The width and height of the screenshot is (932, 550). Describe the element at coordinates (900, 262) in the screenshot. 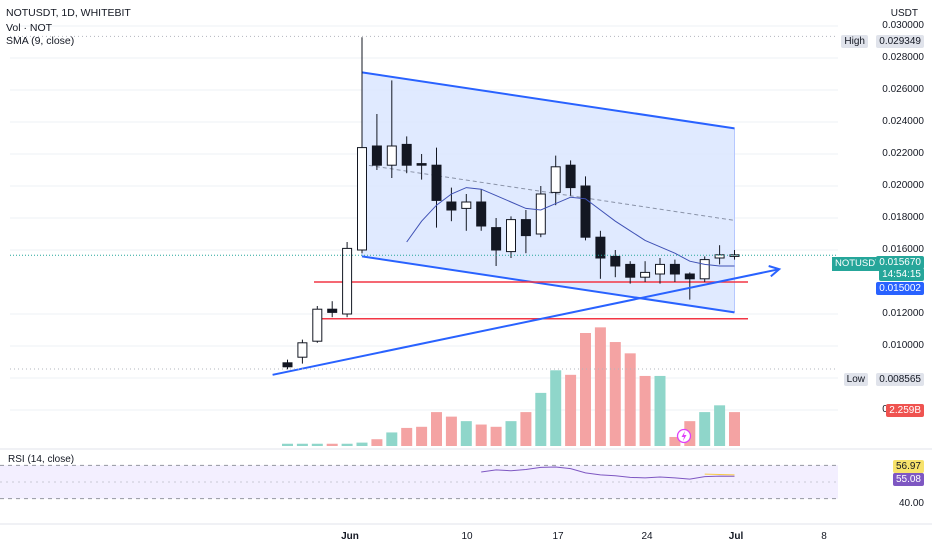

I see `last-price-badge: 0.015670` at that location.